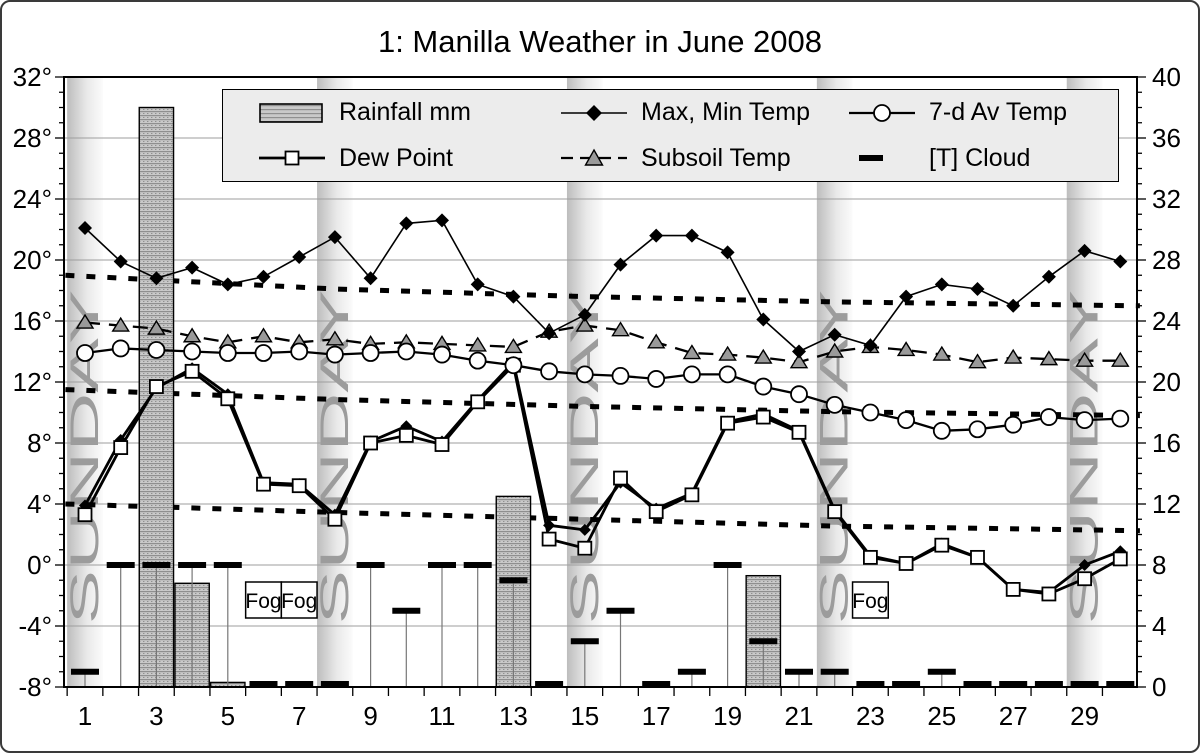 Image resolution: width=1200 pixels, height=753 pixels. What do you see at coordinates (1159, 687) in the screenshot?
I see `right-axis-label: 0` at bounding box center [1159, 687].